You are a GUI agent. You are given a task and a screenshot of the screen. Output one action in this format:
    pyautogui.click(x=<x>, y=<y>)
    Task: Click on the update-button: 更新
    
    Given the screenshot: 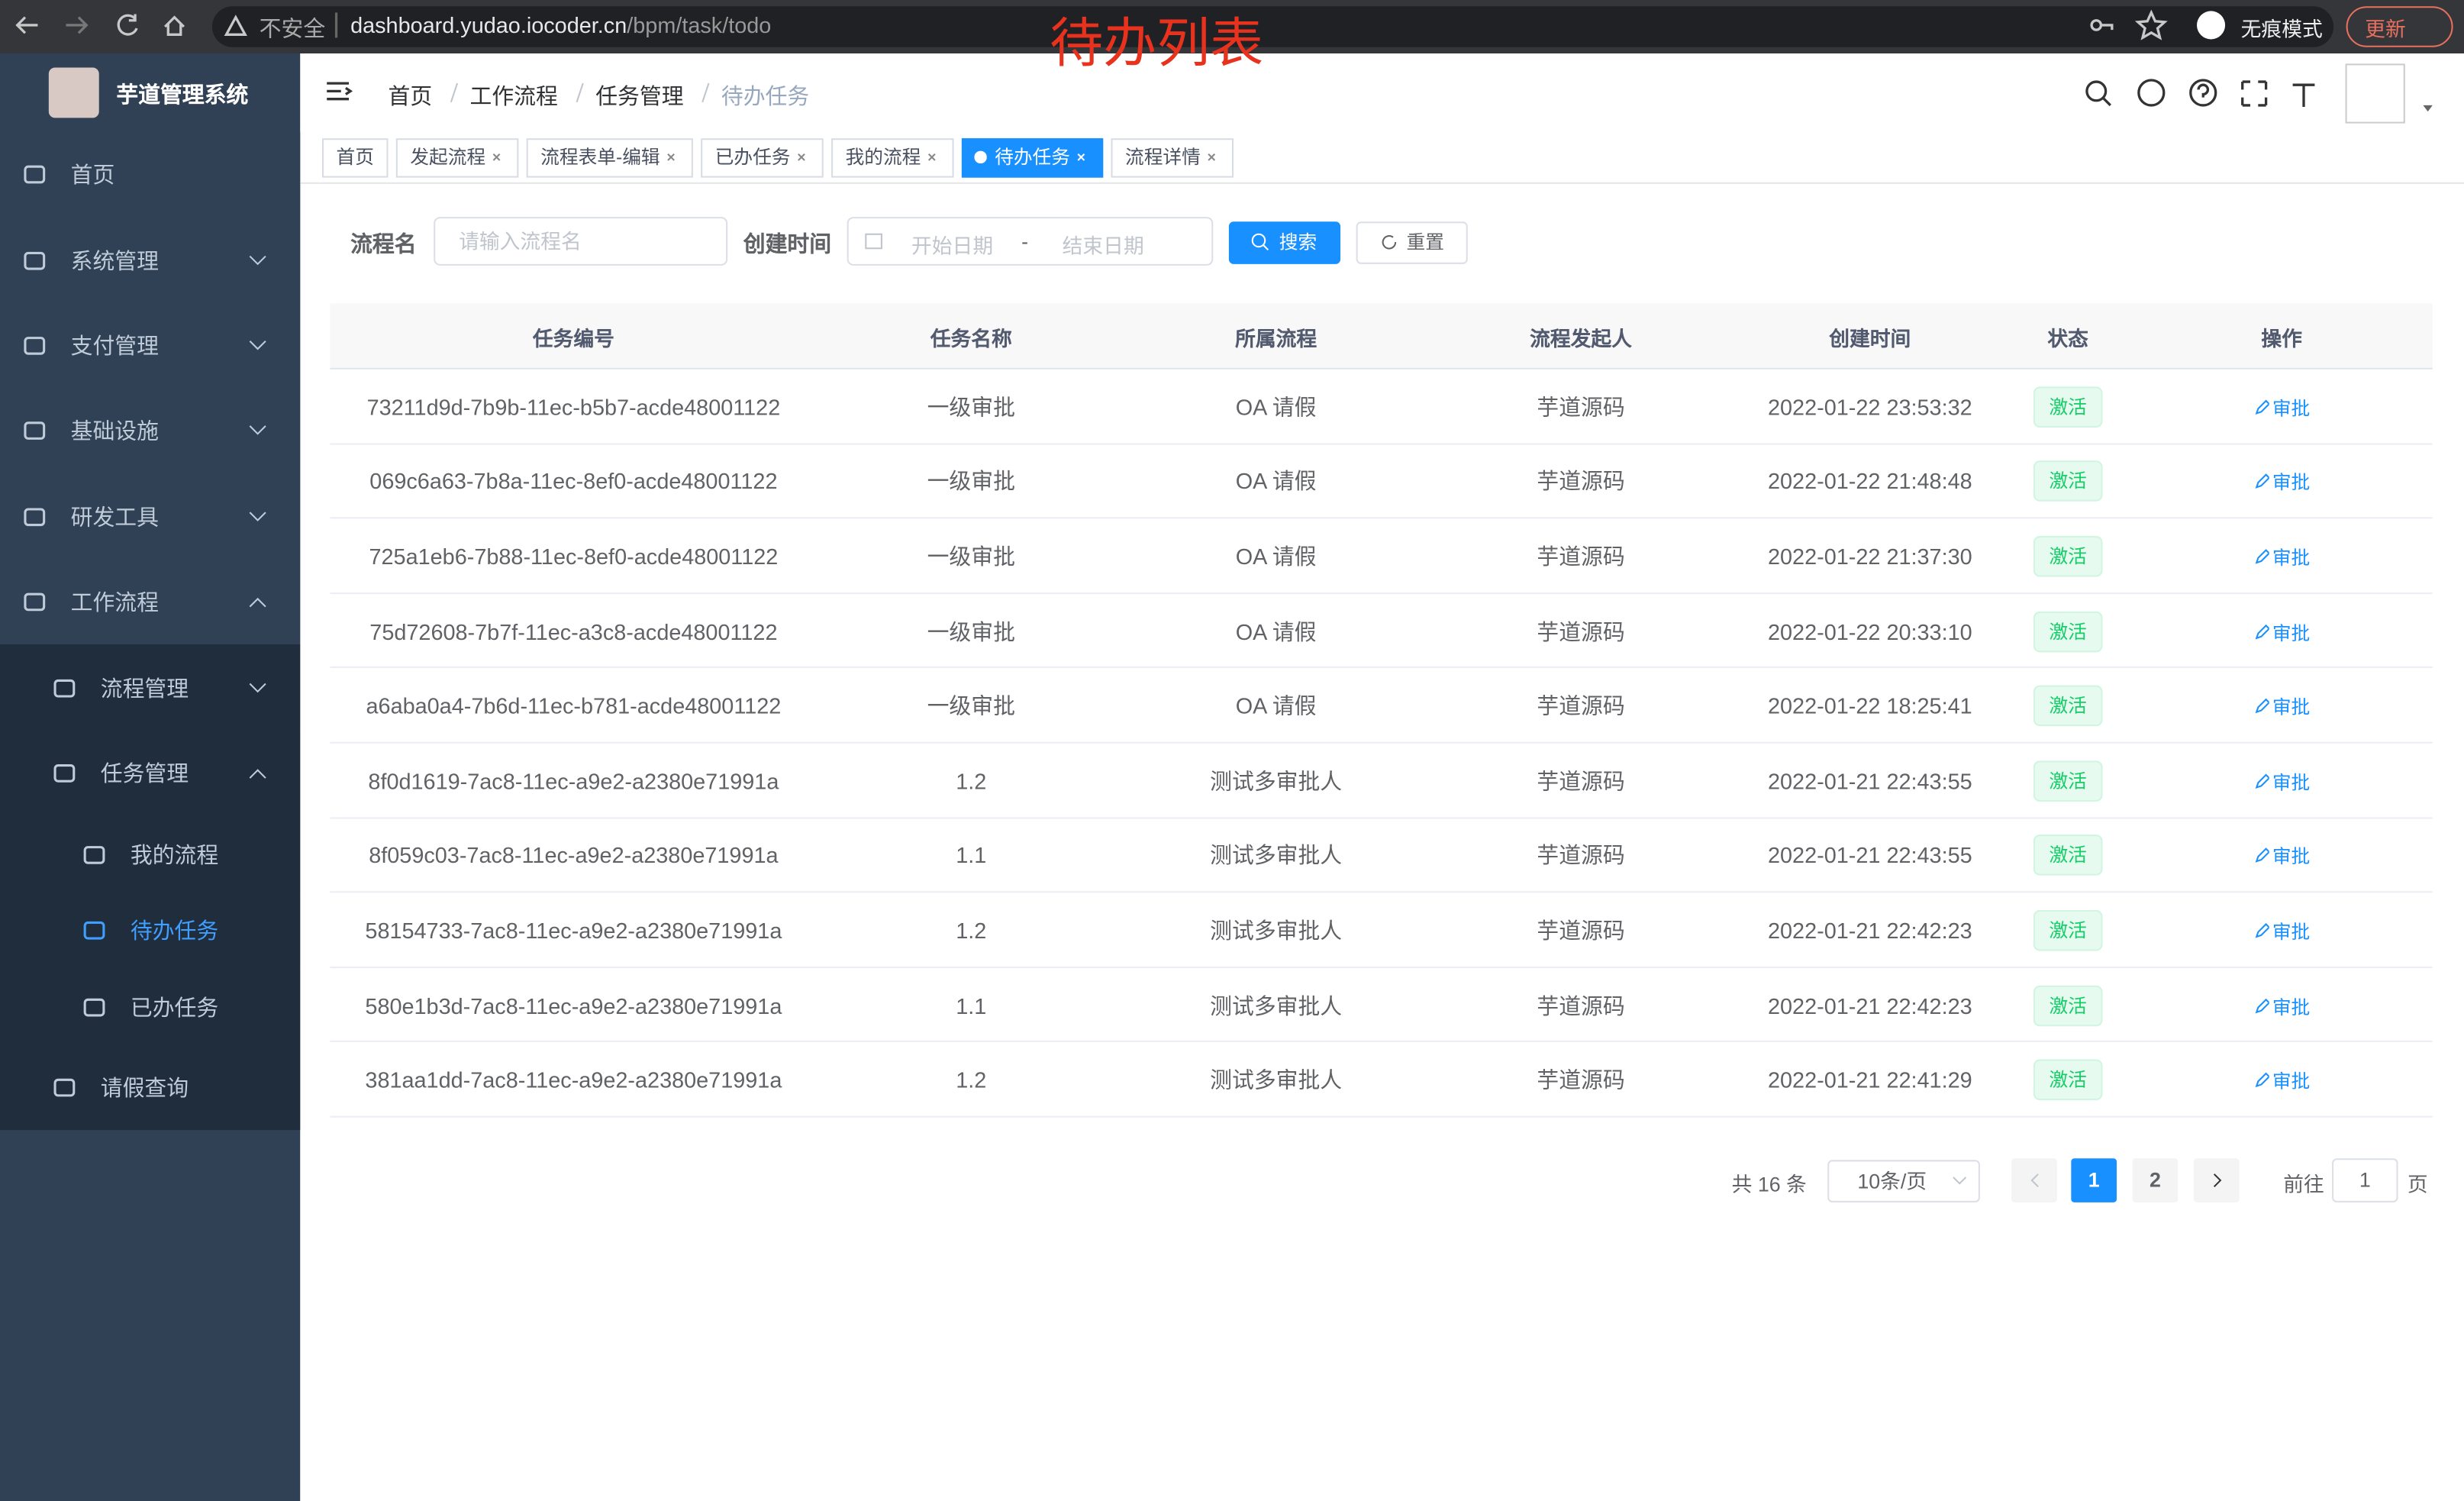 What is the action you would take?
    pyautogui.click(x=2386, y=29)
    